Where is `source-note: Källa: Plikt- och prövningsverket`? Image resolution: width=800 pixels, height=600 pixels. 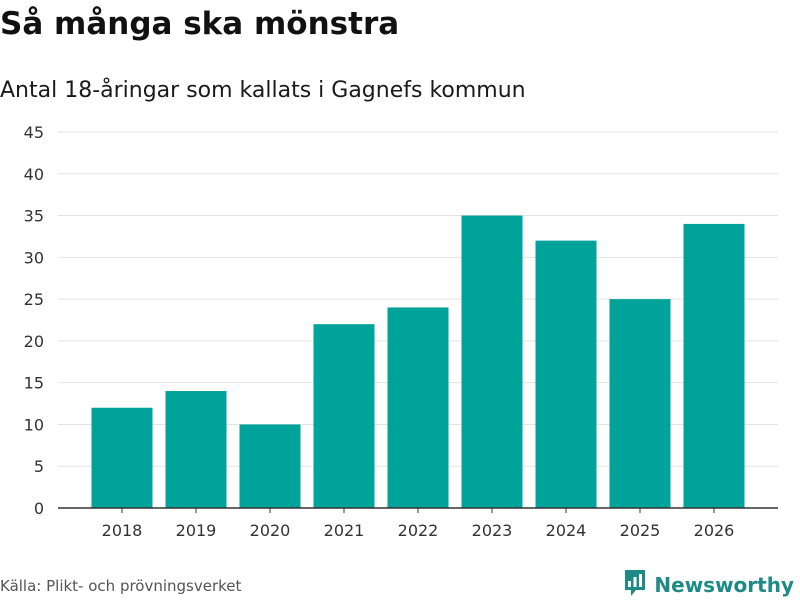 source-note: Källa: Plikt- och prövningsverket is located at coordinates (121, 586).